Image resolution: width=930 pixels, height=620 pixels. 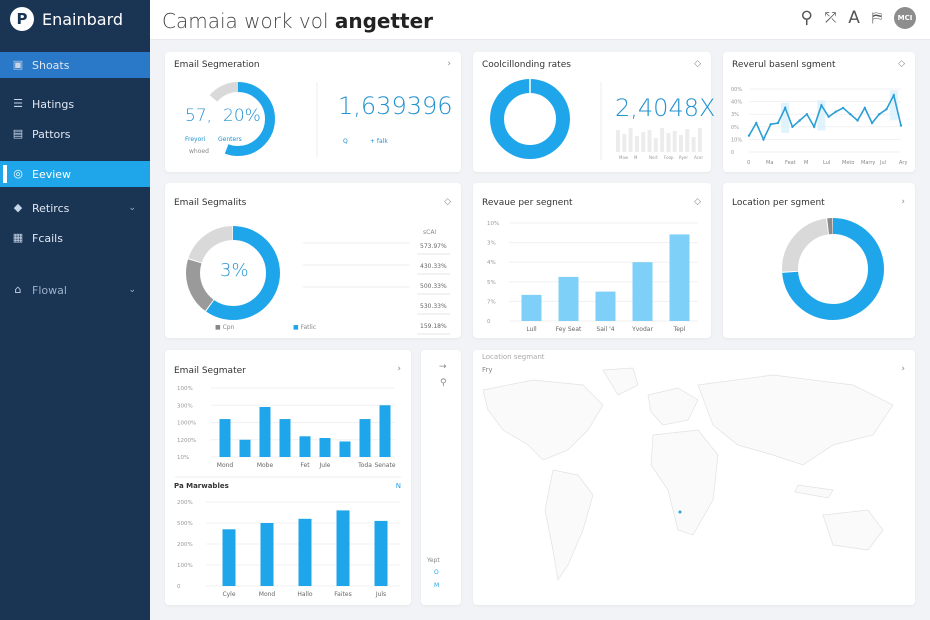 I want to click on x-tick-label: Toda, so click(x=364, y=465).